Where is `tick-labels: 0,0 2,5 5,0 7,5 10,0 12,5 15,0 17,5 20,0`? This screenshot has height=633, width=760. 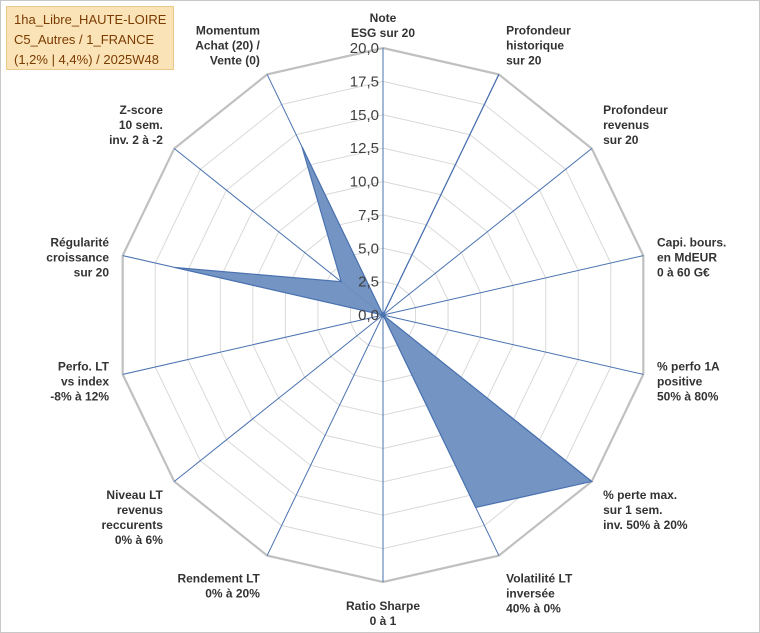 tick-labels: 0,0 2,5 5,0 7,5 10,0 12,5 15,0 17,5 20,0 is located at coordinates (364, 182).